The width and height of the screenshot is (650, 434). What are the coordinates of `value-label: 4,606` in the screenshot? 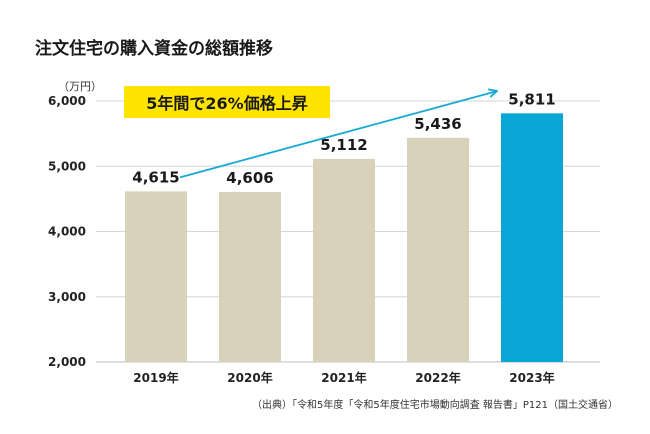 It's located at (249, 178).